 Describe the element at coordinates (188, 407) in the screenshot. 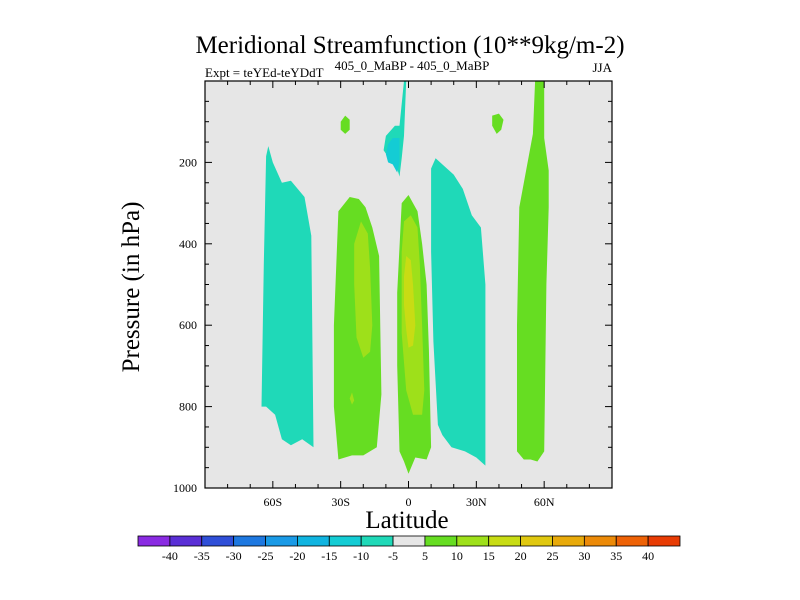

I see `y-tick-label: 800` at that location.